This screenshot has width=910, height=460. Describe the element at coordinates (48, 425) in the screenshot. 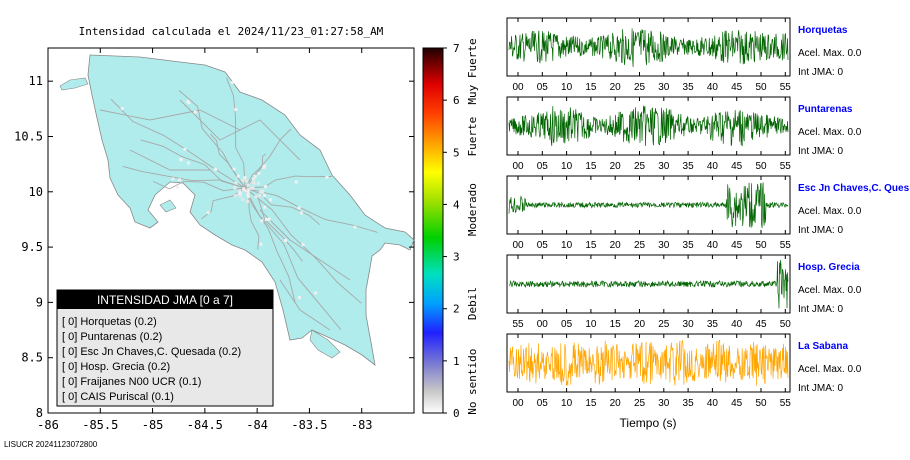

I see `map-x-tick-label: -86` at that location.